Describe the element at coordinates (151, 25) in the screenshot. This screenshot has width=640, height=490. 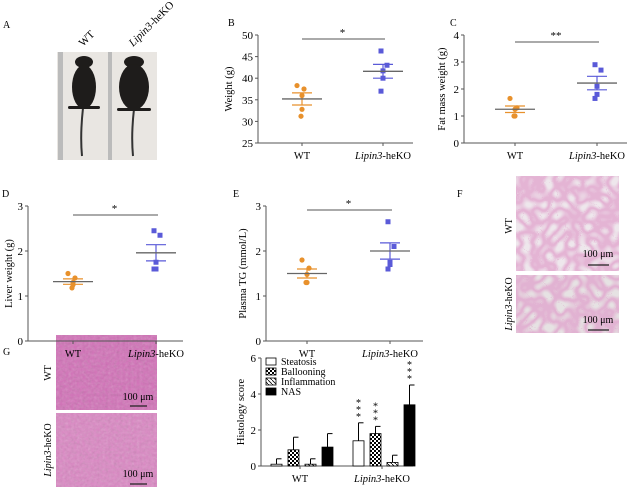
I see `mouse-label-ko: Lipin3-heKO` at that location.